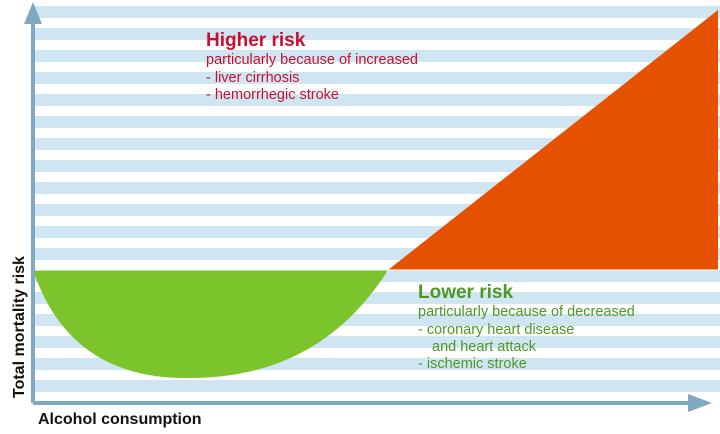  Describe the element at coordinates (253, 77) in the screenshot. I see `higher-risk-line: - liver cirrhosis` at that location.